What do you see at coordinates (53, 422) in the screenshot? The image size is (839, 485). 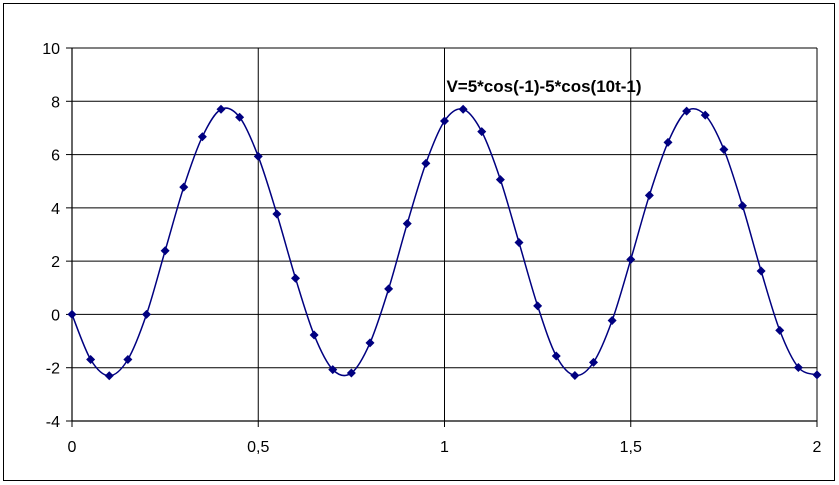 I see `y-tick-label: -4` at bounding box center [53, 422].